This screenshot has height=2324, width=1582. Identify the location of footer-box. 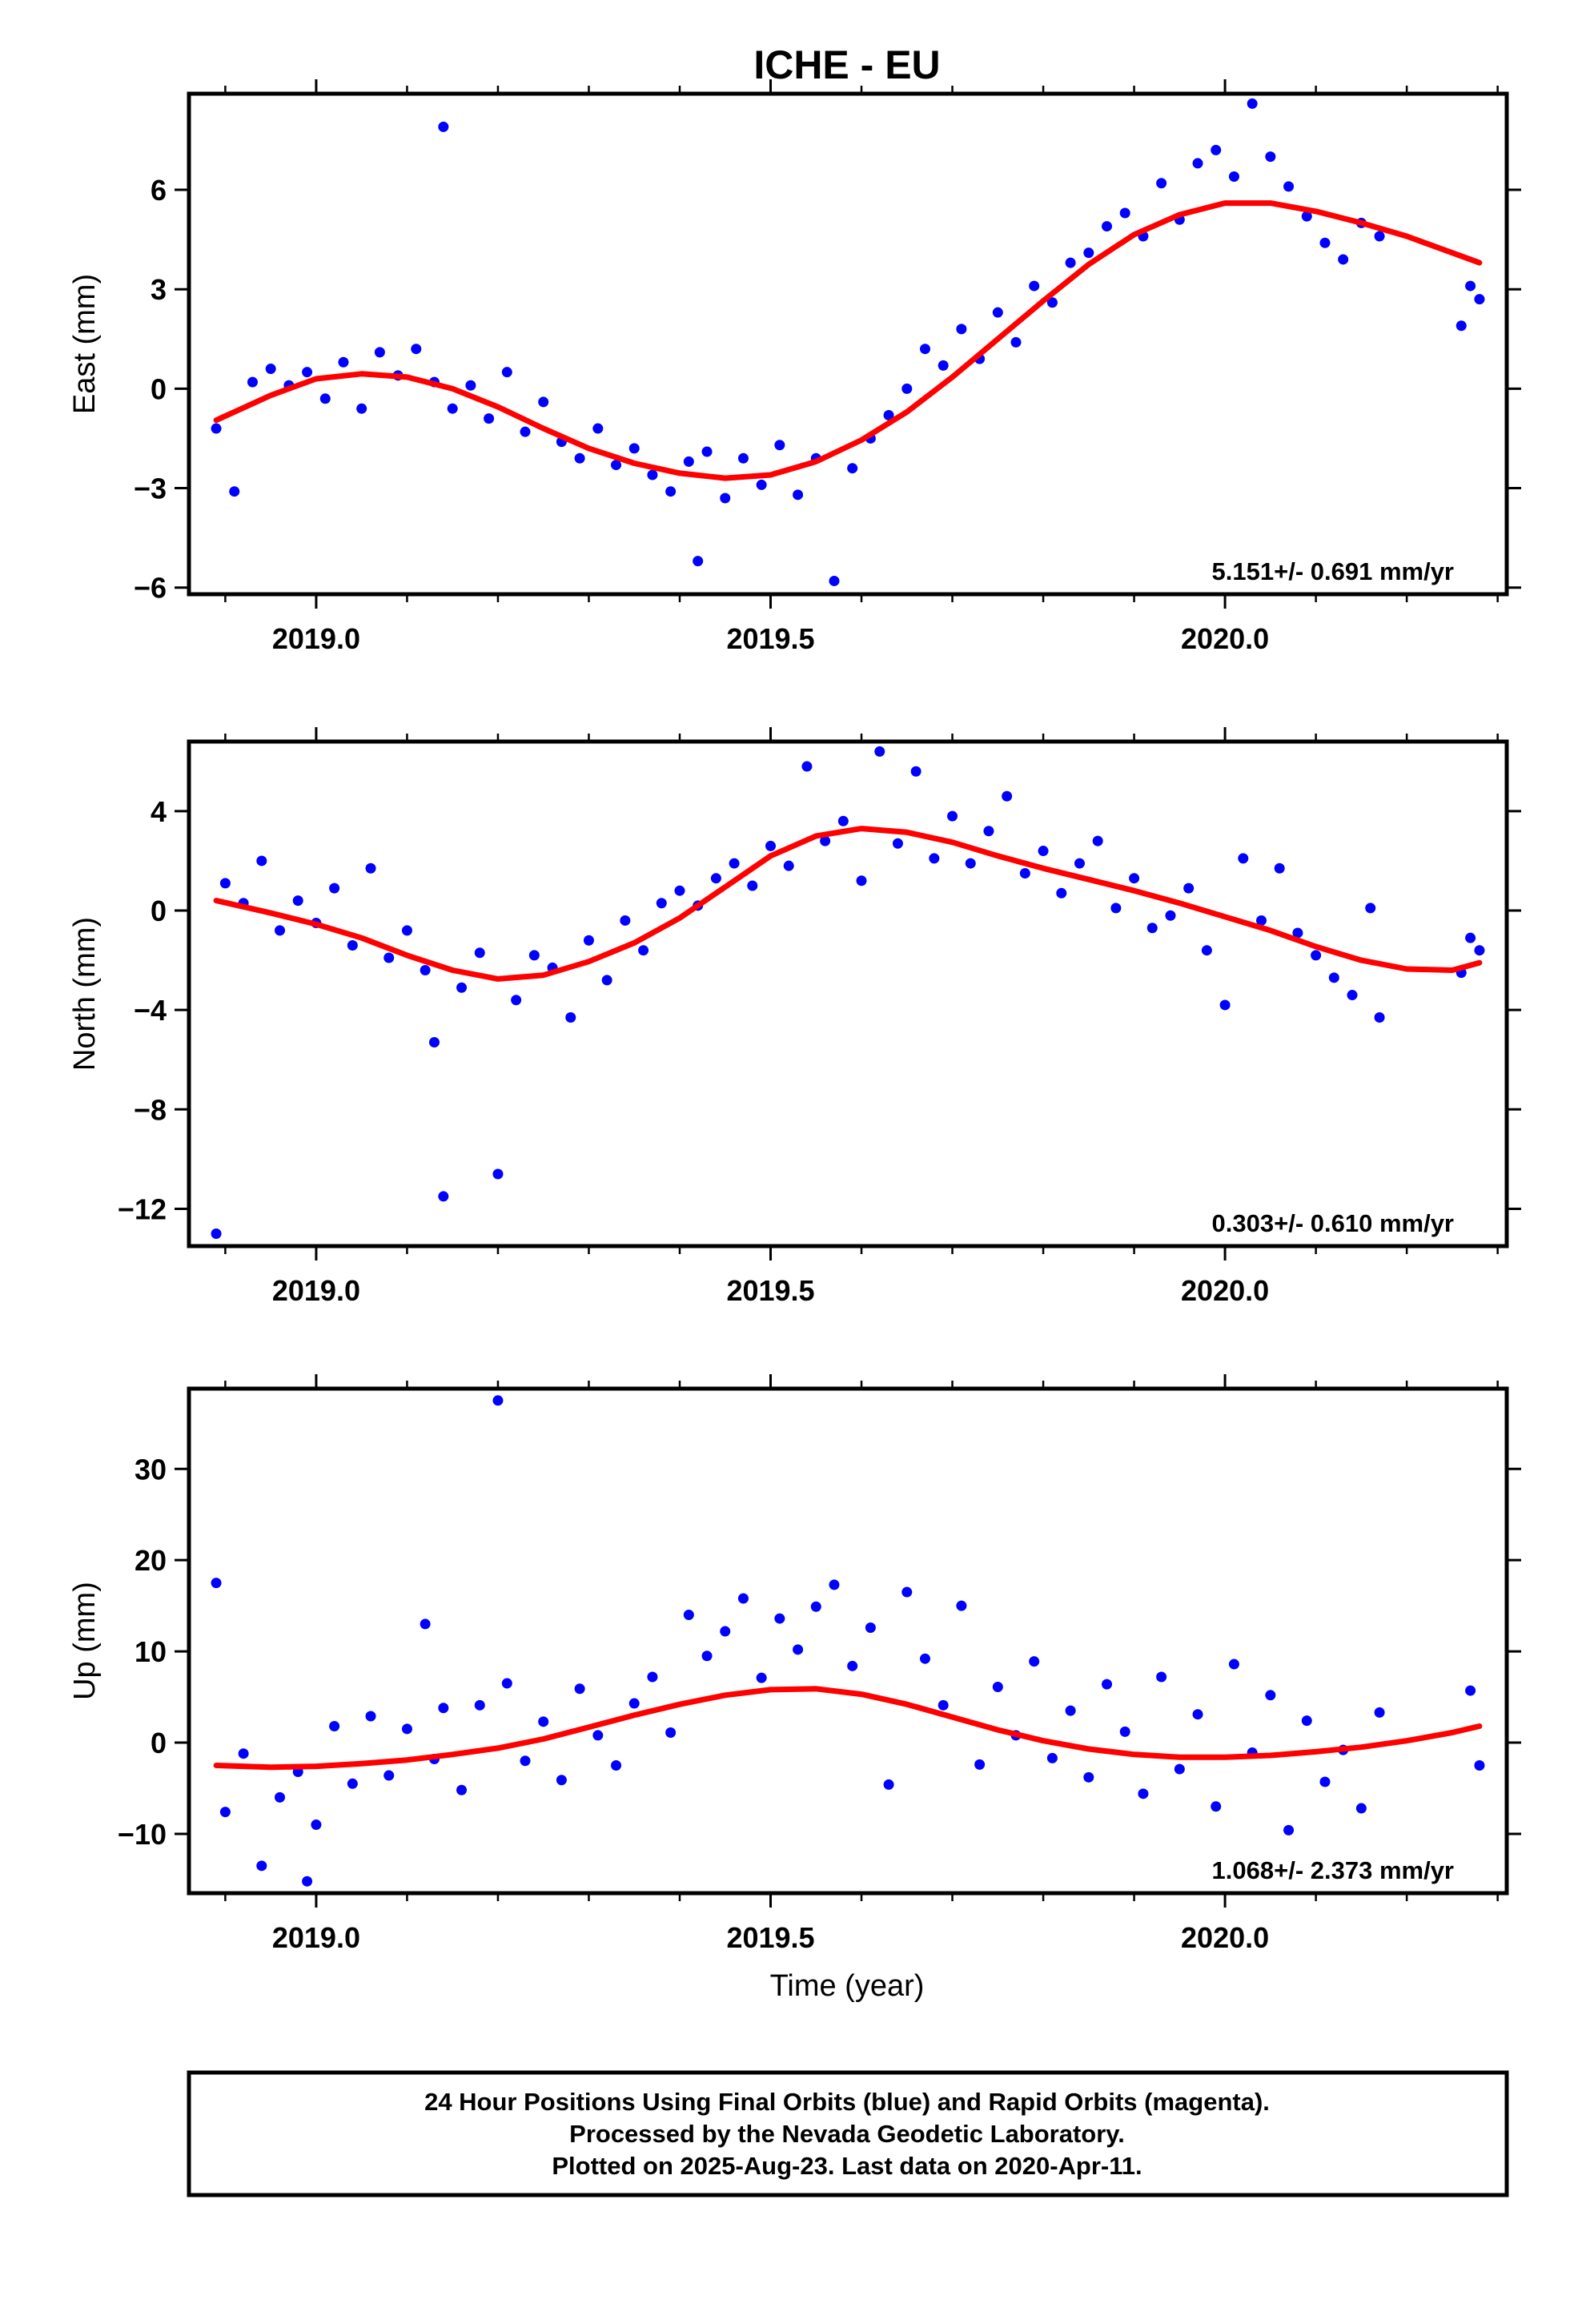
(848, 2133).